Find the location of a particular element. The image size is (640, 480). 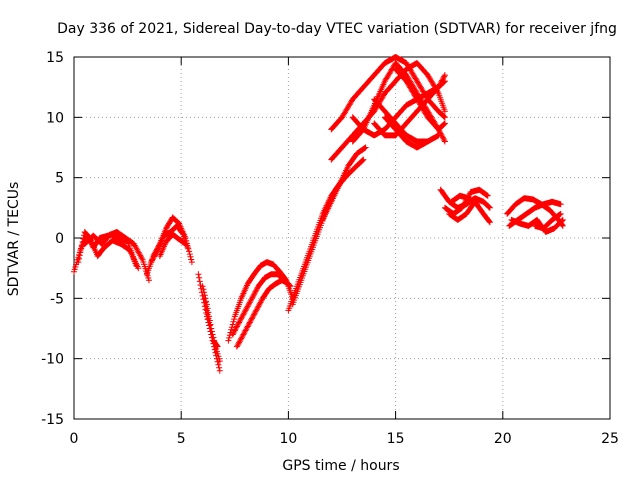

x-tick-label: 10 is located at coordinates (288, 439).